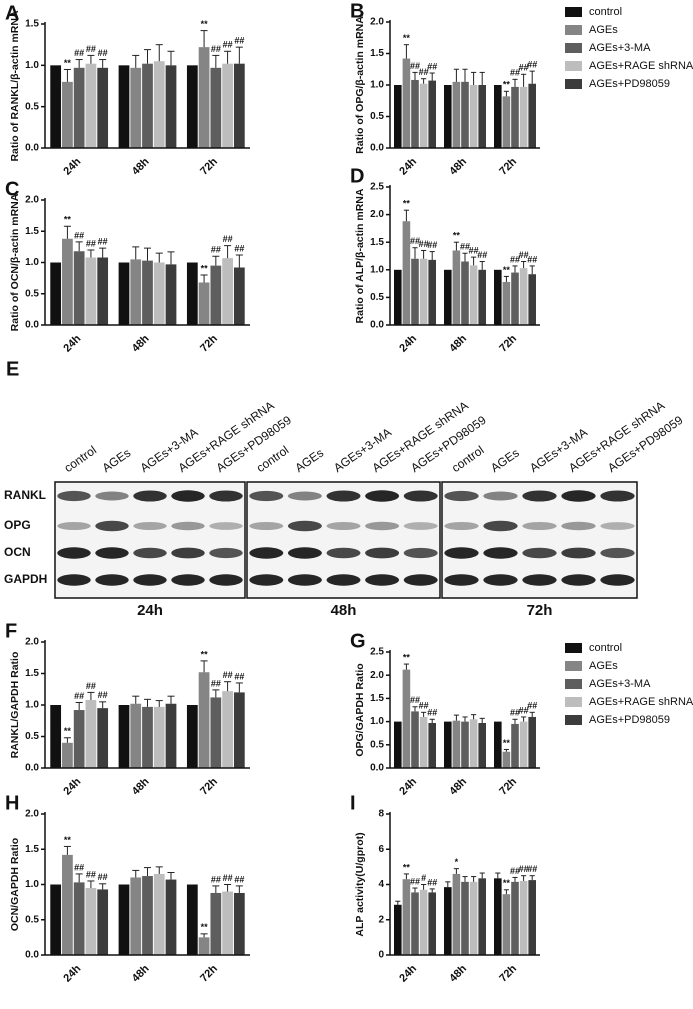 Image resolution: width=693 pixels, height=1009 pixels. Describe the element at coordinates (408, 344) in the screenshot. I see `x-tick-label: 24h` at that location.